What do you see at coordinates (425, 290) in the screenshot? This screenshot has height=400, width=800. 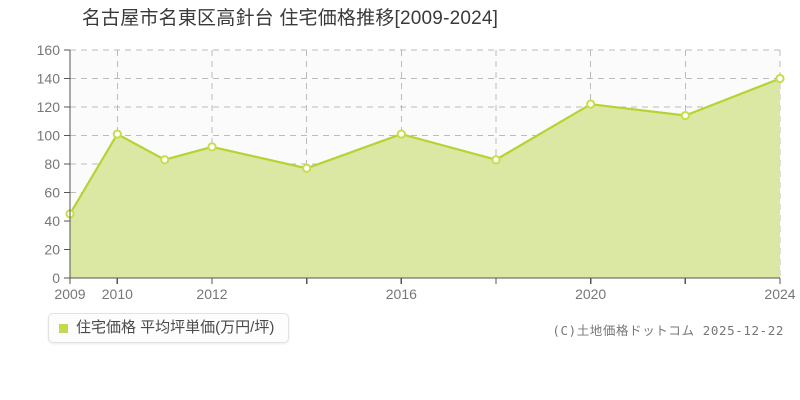 I see `x-axis-tick-labels: 2009 2010 2012 2016 2020 2024` at bounding box center [425, 290].